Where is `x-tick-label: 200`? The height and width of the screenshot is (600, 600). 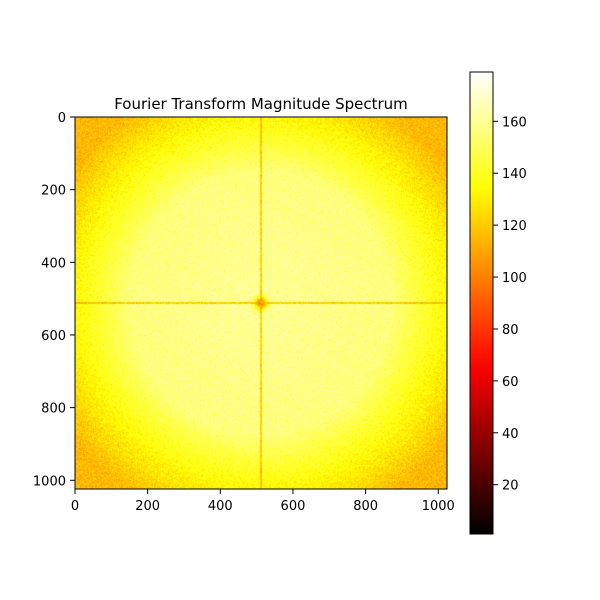
x-tick-label: 200 is located at coordinates (147, 506).